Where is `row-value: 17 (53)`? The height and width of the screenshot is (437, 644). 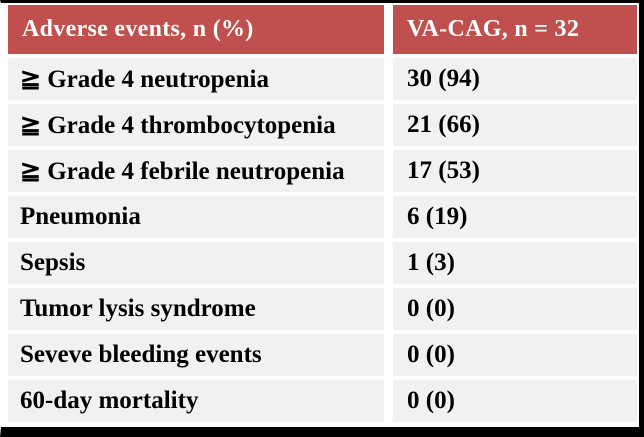
row-value: 17 (53) is located at coordinates (515, 171).